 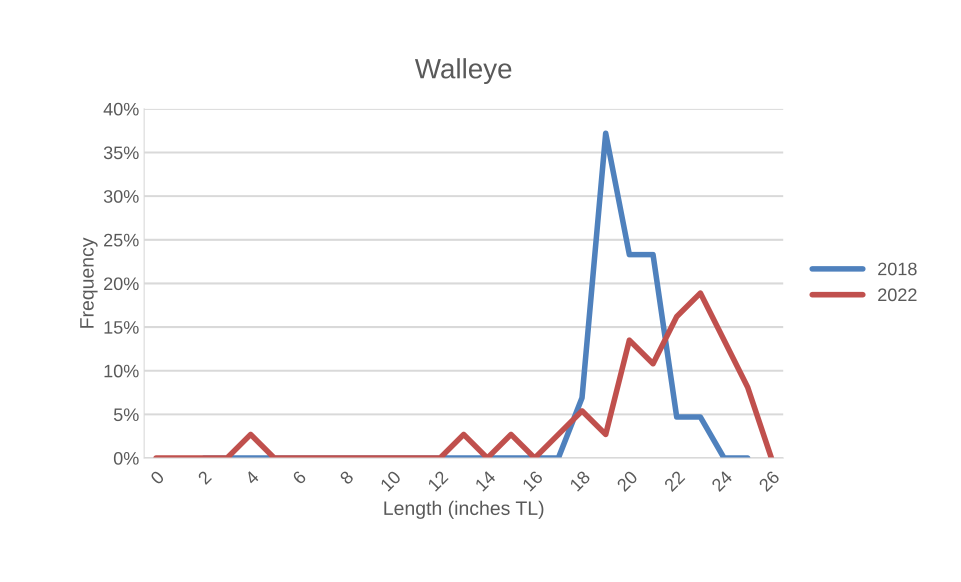 What do you see at coordinates (346, 478) in the screenshot?
I see `x-tick-label: 8` at bounding box center [346, 478].